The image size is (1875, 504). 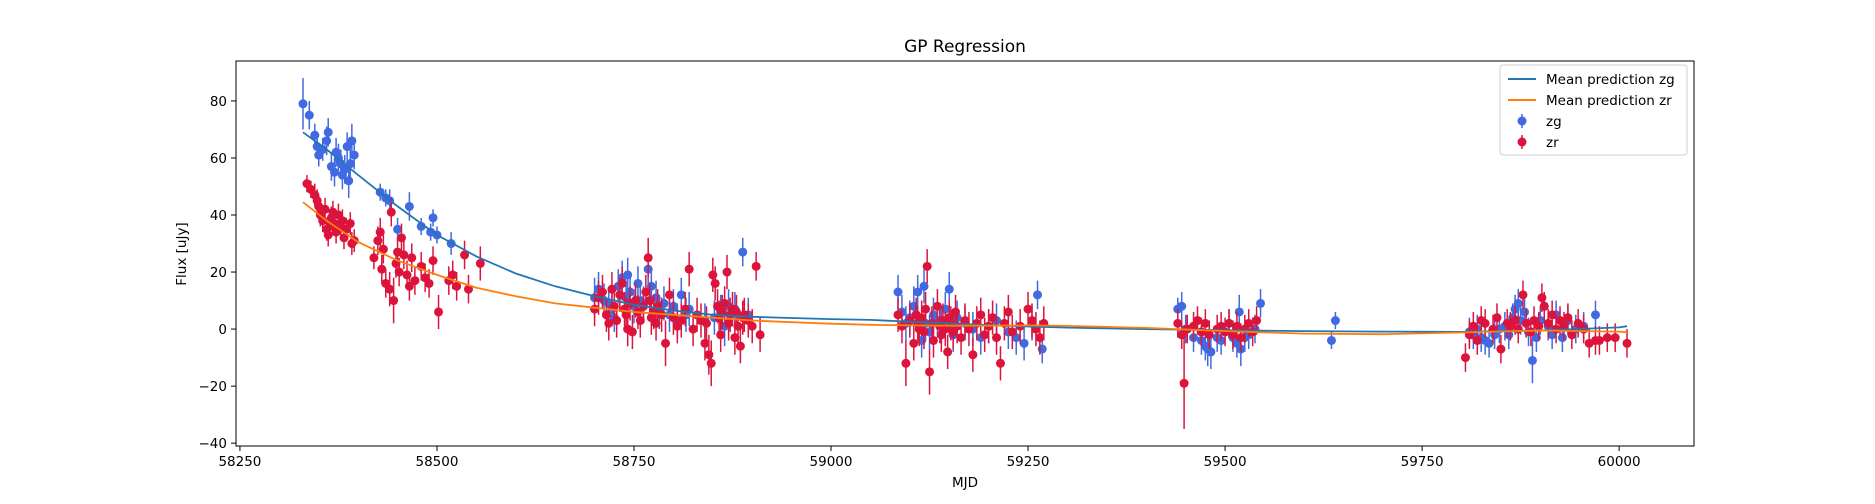 What do you see at coordinates (218, 216) in the screenshot?
I see `y-tick-label: 40` at bounding box center [218, 216].